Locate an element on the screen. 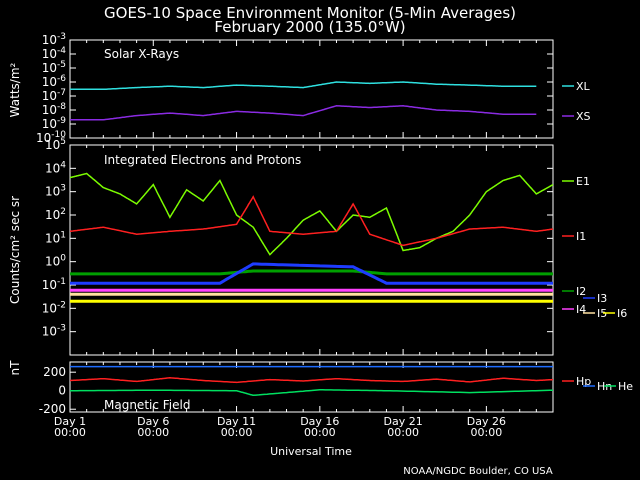  series-line-i3 is located at coordinates (311, 273).